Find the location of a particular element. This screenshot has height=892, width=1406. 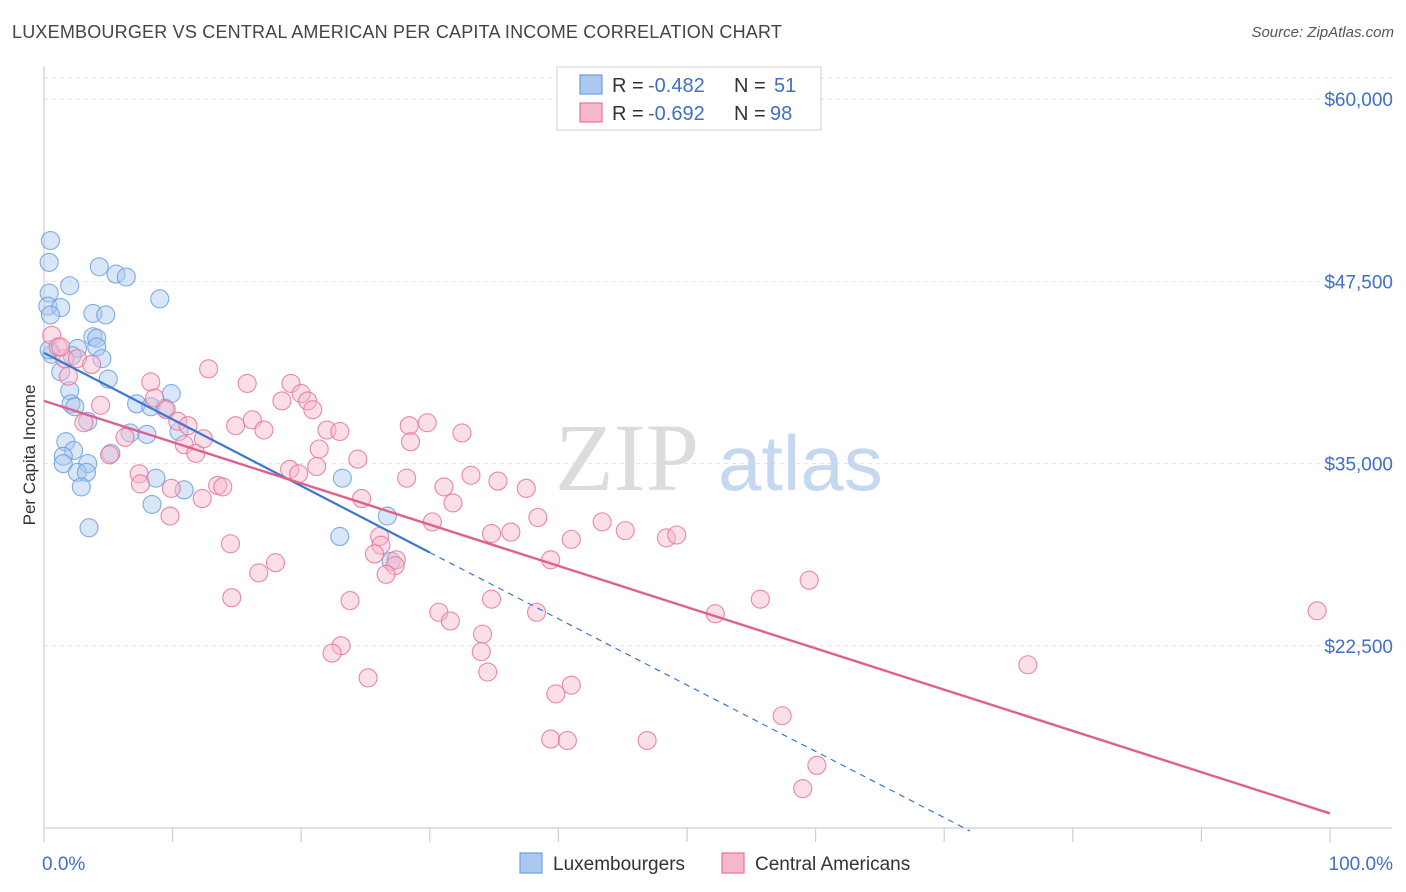

source-label: Source: ZipAtlas.com is located at coordinates (1322, 32).